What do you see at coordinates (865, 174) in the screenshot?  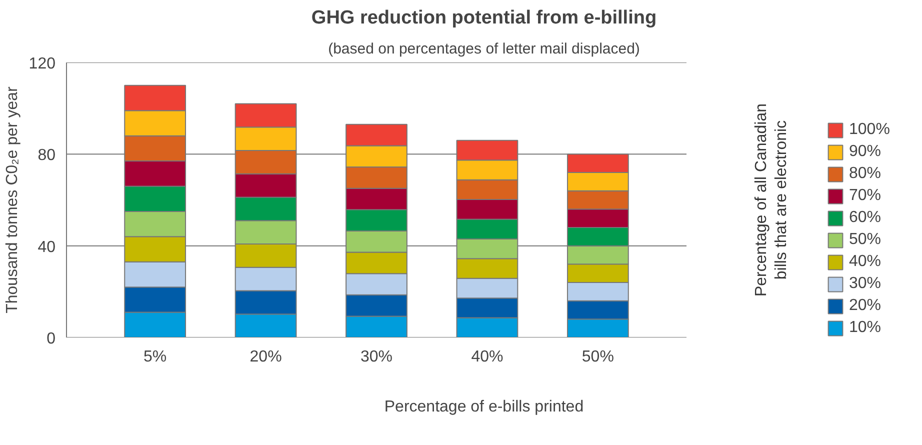 I see `legend-label: 80%` at bounding box center [865, 174].